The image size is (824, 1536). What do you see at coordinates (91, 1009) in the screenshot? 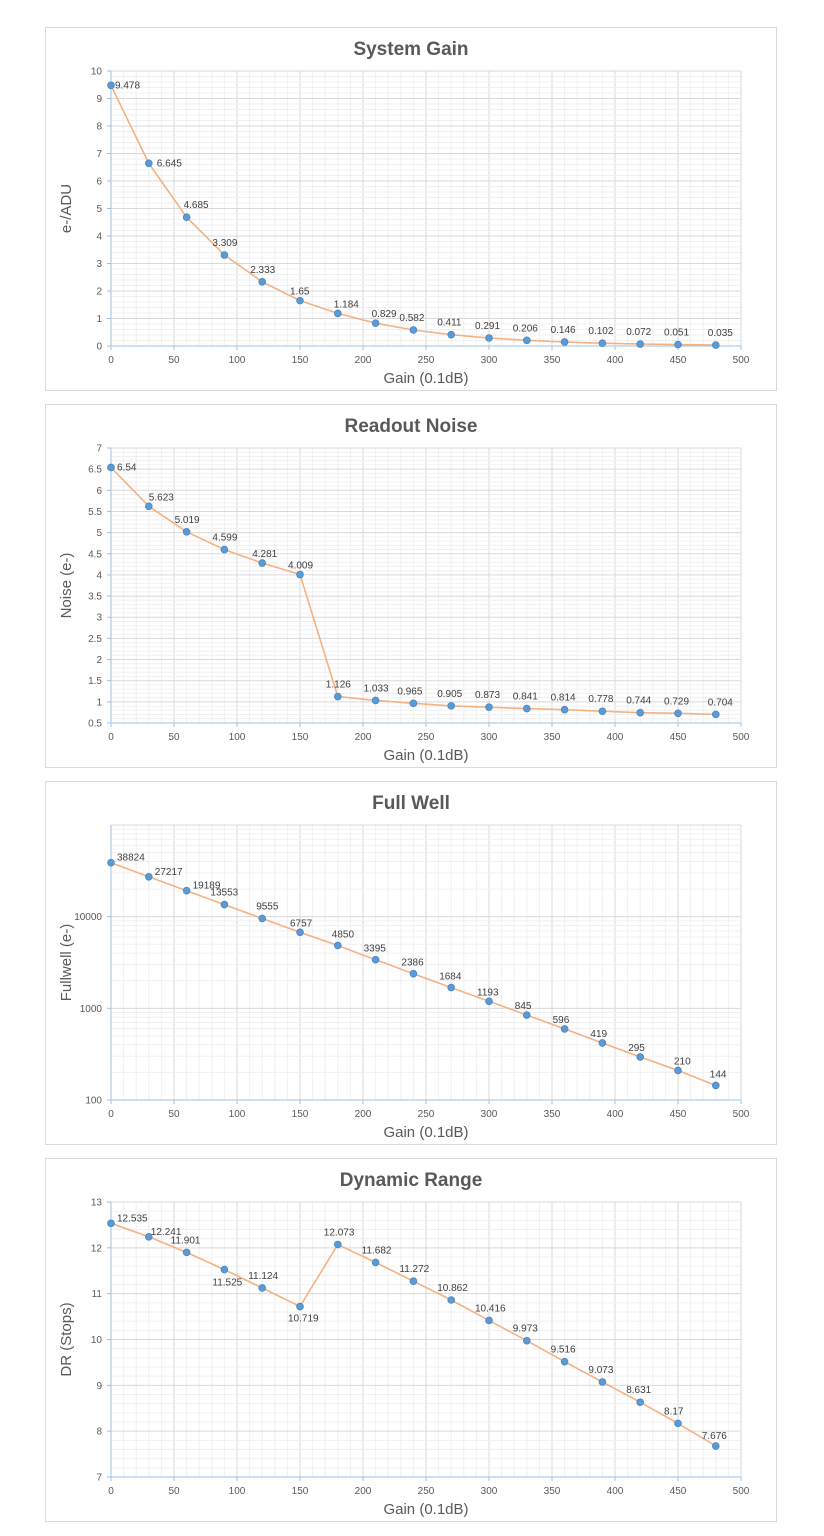
I see `y-tick-label: 1000` at bounding box center [91, 1009].